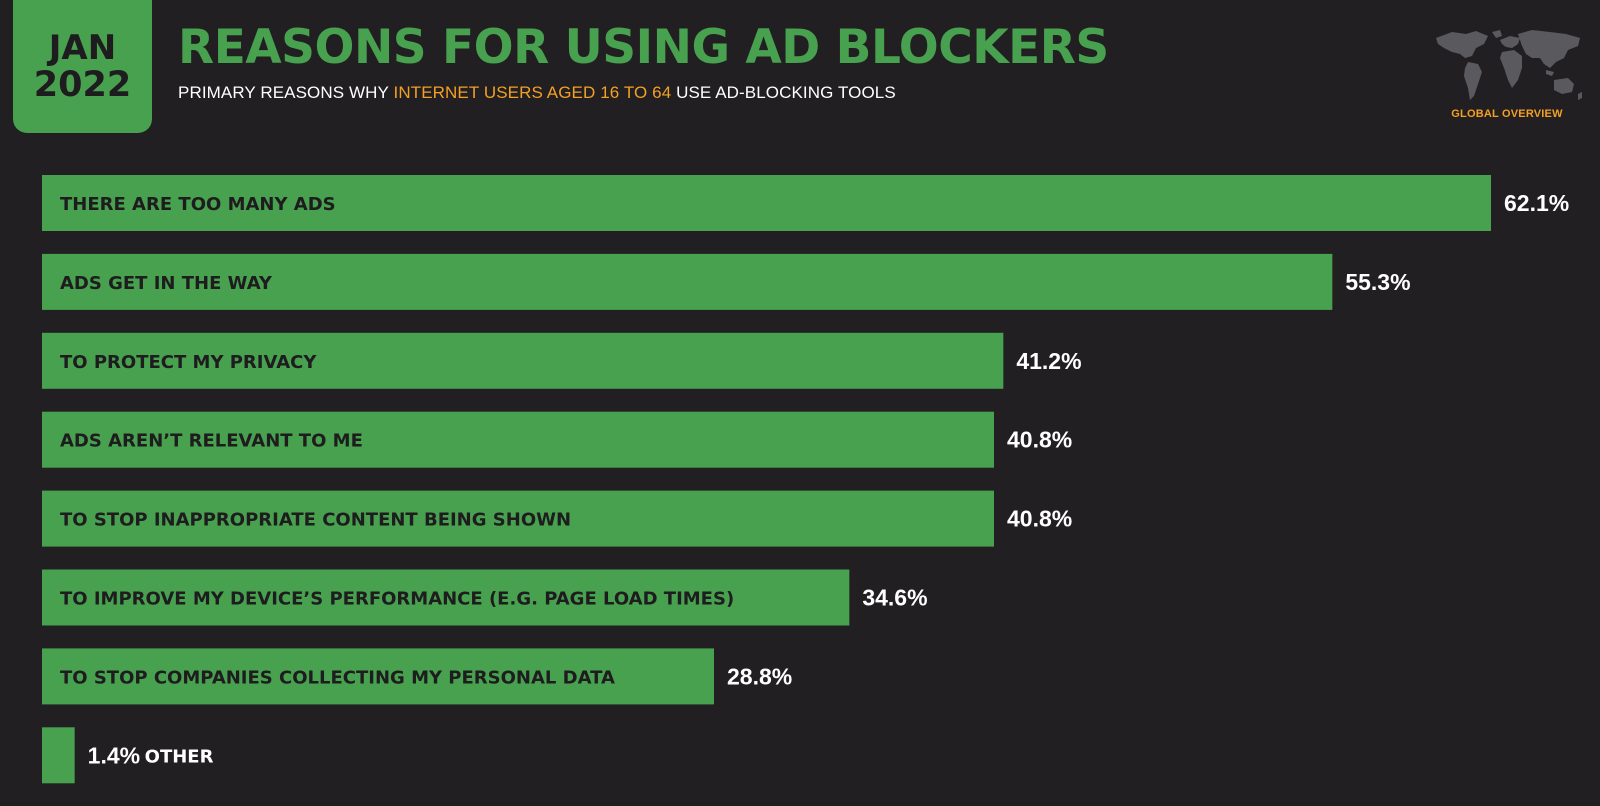 Image resolution: width=1600 pixels, height=806 pixels. Describe the element at coordinates (82, 47) in the screenshot. I see `badge-month: JAN` at that location.